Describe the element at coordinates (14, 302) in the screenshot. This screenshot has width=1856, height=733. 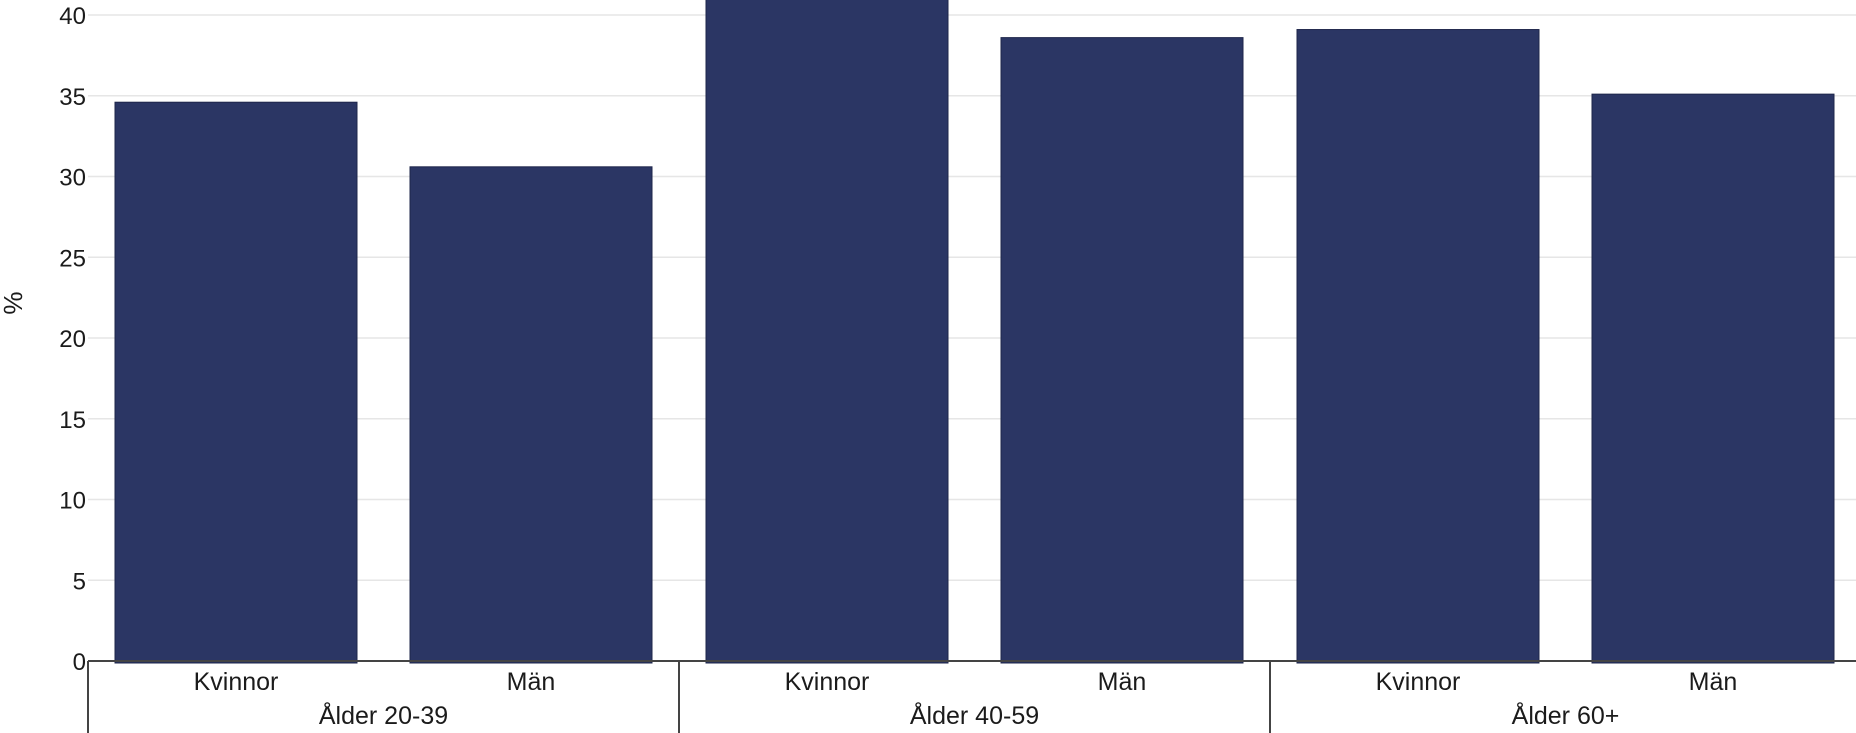
I see `y-axis-label: %` at that location.